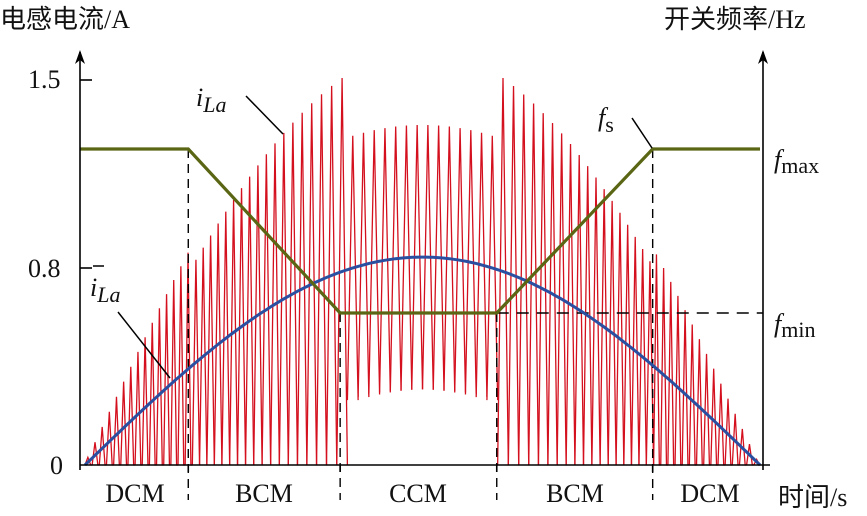 The image size is (867, 516). I want to click on mode-label-bcm-left: BCM, so click(264, 493).